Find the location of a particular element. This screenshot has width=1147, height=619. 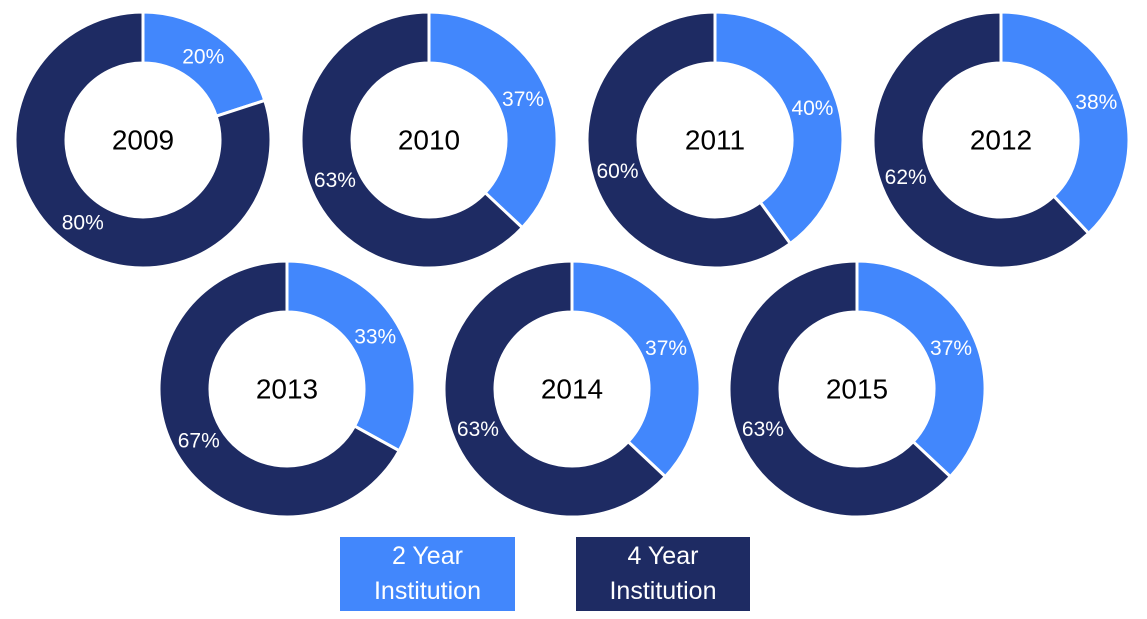

slice-four-year-2015 is located at coordinates (840, 389).